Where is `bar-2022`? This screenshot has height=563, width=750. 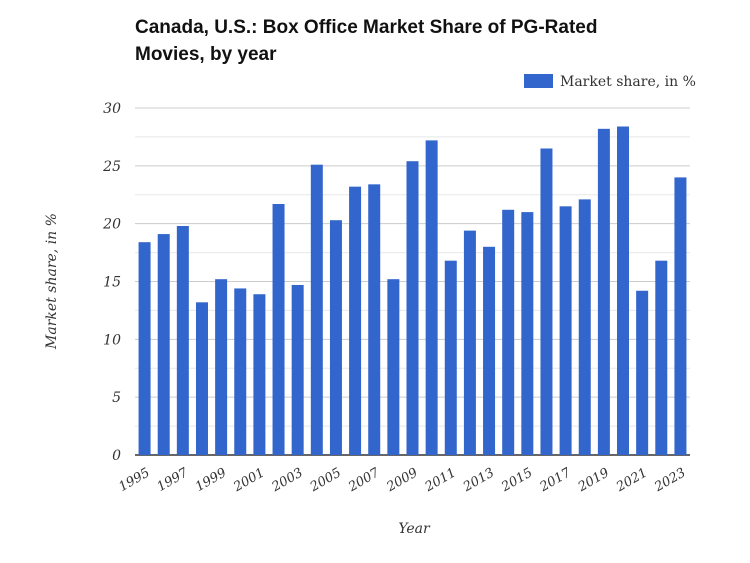 bar-2022 is located at coordinates (661, 357).